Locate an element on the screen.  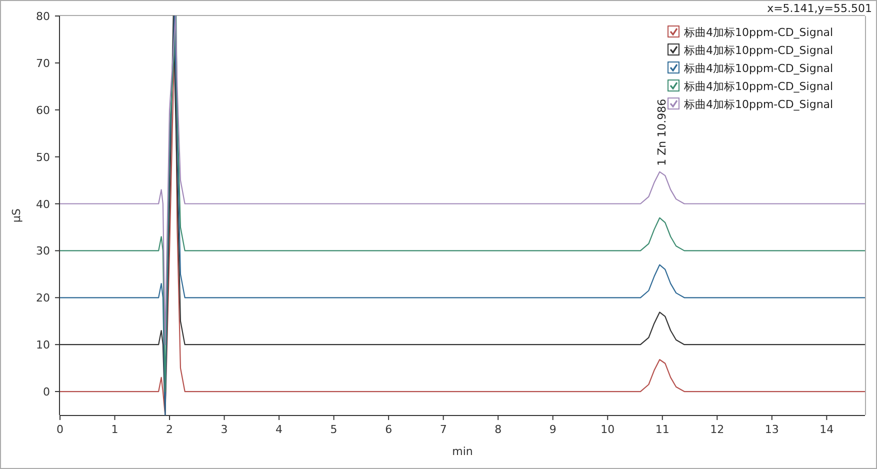
x-tick-label: 4 is located at coordinates (279, 429).